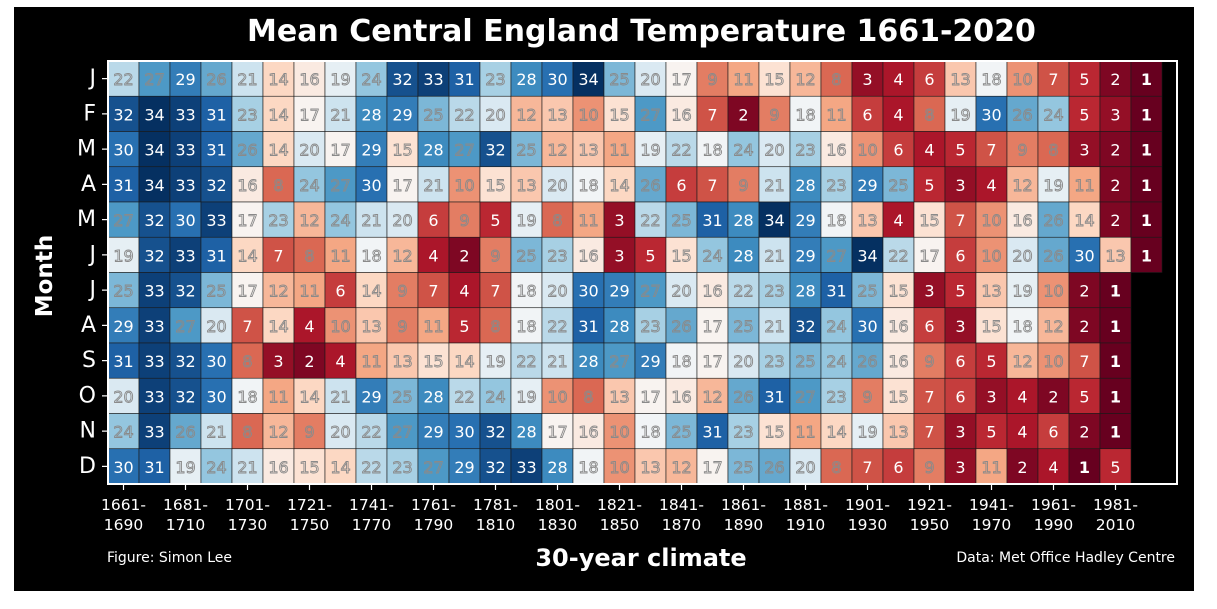 The image size is (1217, 609). What do you see at coordinates (1053, 515) in the screenshot?
I see `x-tick-label: 1961-1990` at bounding box center [1053, 515].